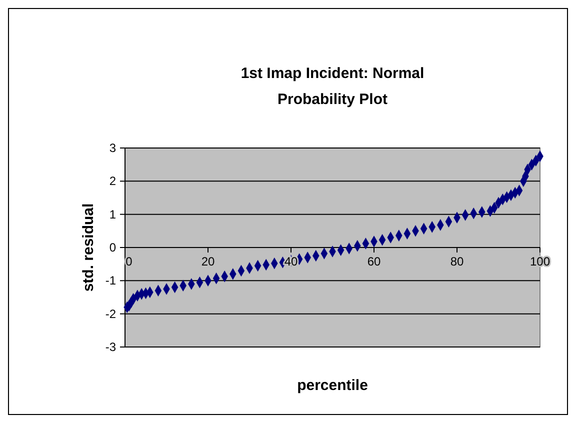  What do you see at coordinates (457, 261) in the screenshot?
I see `x-tick-label: 80` at bounding box center [457, 261].